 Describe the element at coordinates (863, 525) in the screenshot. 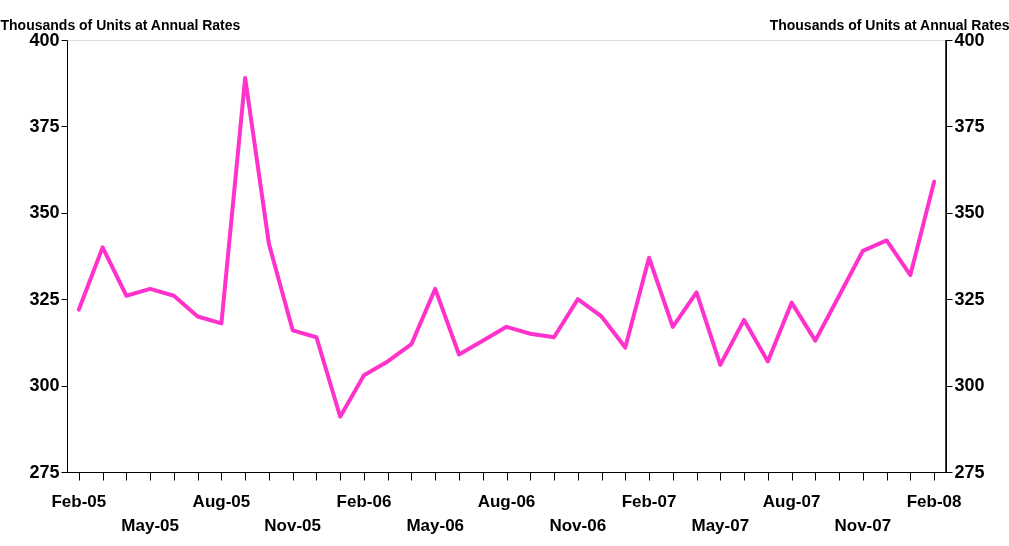

I see `x-tick-label: Nov-07` at that location.